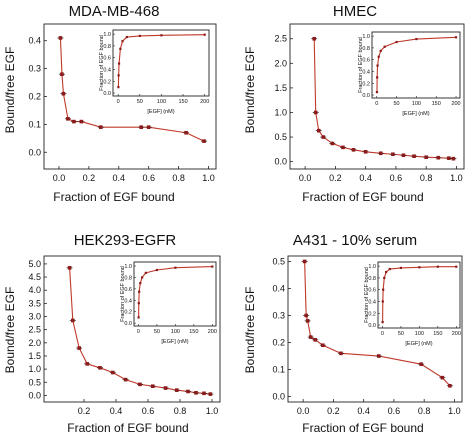 The height and width of the screenshot is (441, 474). Describe the element at coordinates (125, 240) in the screenshot. I see `chart-title: HEK293-EGFR` at that location.